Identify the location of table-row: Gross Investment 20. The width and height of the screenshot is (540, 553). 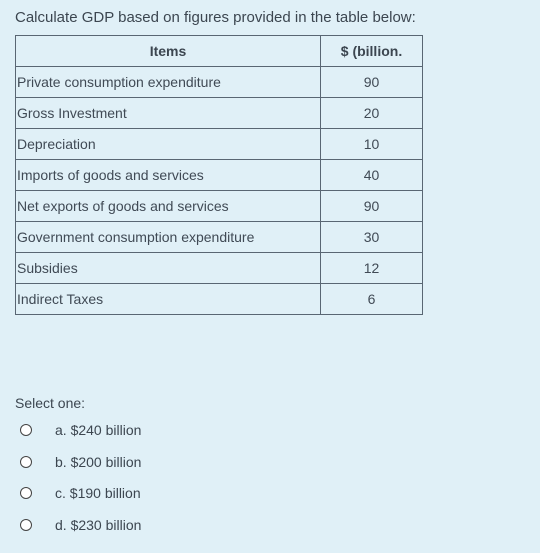
(219, 113).